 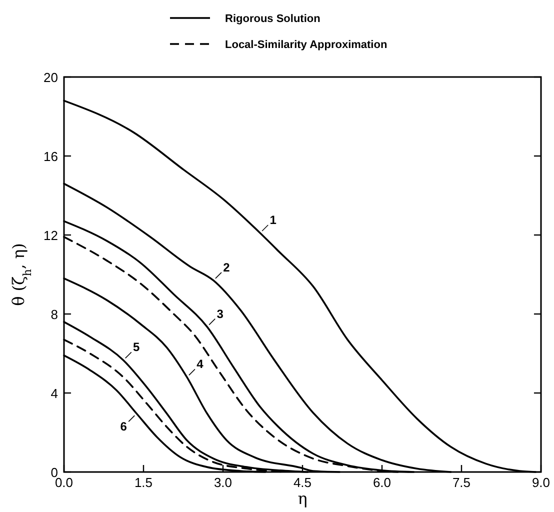 I want to click on x-tick-label: 9.0, so click(x=541, y=482).